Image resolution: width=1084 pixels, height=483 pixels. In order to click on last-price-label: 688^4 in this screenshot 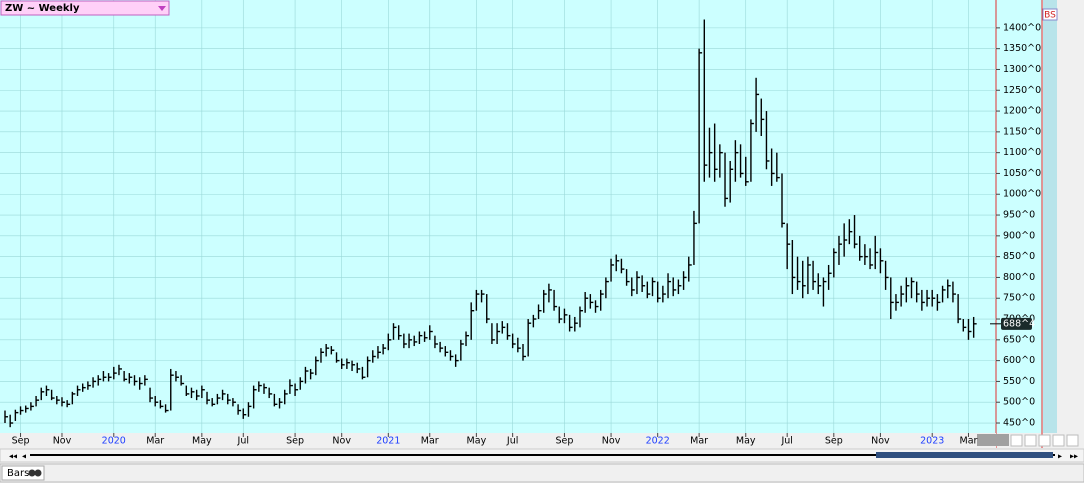, I will do `click(1019, 323)`.